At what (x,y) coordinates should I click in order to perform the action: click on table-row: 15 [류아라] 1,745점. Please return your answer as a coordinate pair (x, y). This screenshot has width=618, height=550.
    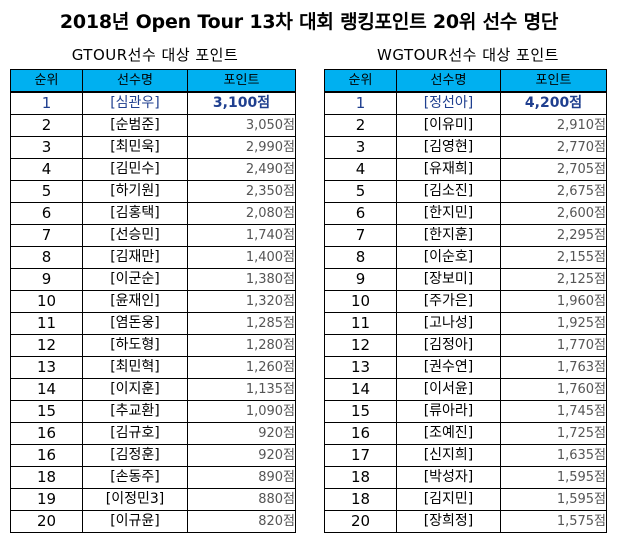
    Looking at the image, I should click on (465, 411).